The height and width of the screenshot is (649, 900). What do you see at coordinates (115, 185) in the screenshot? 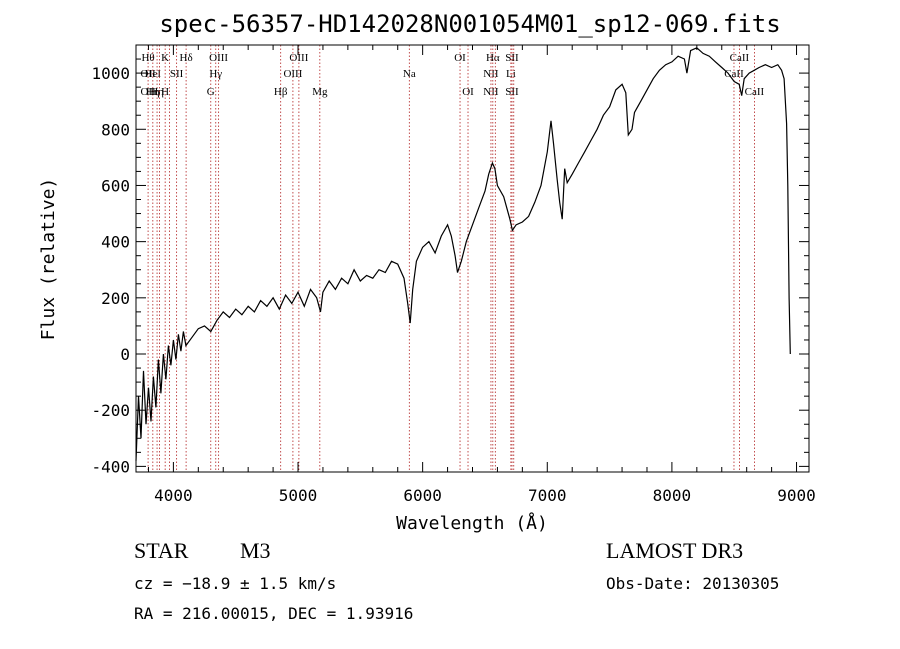
I see `y-tick-label: 600` at bounding box center [115, 185].